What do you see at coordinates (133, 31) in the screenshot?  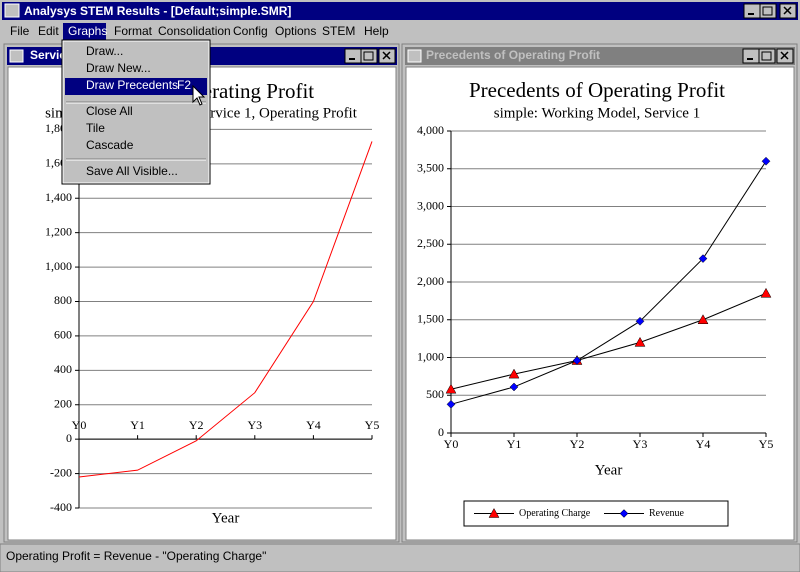 I see `menu-item: Format` at bounding box center [133, 31].